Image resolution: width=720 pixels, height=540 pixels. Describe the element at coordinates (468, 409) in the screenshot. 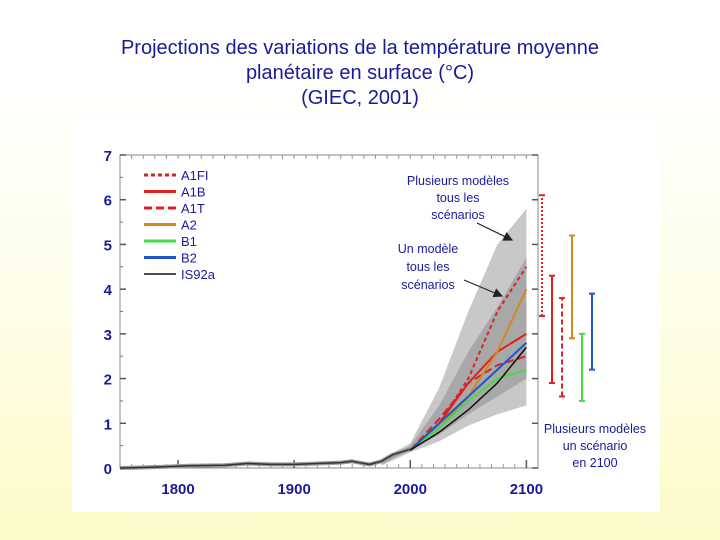

I see `series-line-b1` at that location.